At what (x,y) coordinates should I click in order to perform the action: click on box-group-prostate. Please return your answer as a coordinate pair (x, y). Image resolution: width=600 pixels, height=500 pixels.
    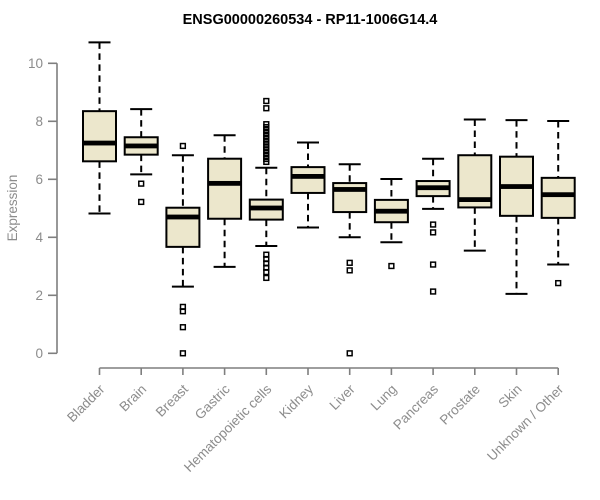
    Looking at the image, I should click on (475, 185).